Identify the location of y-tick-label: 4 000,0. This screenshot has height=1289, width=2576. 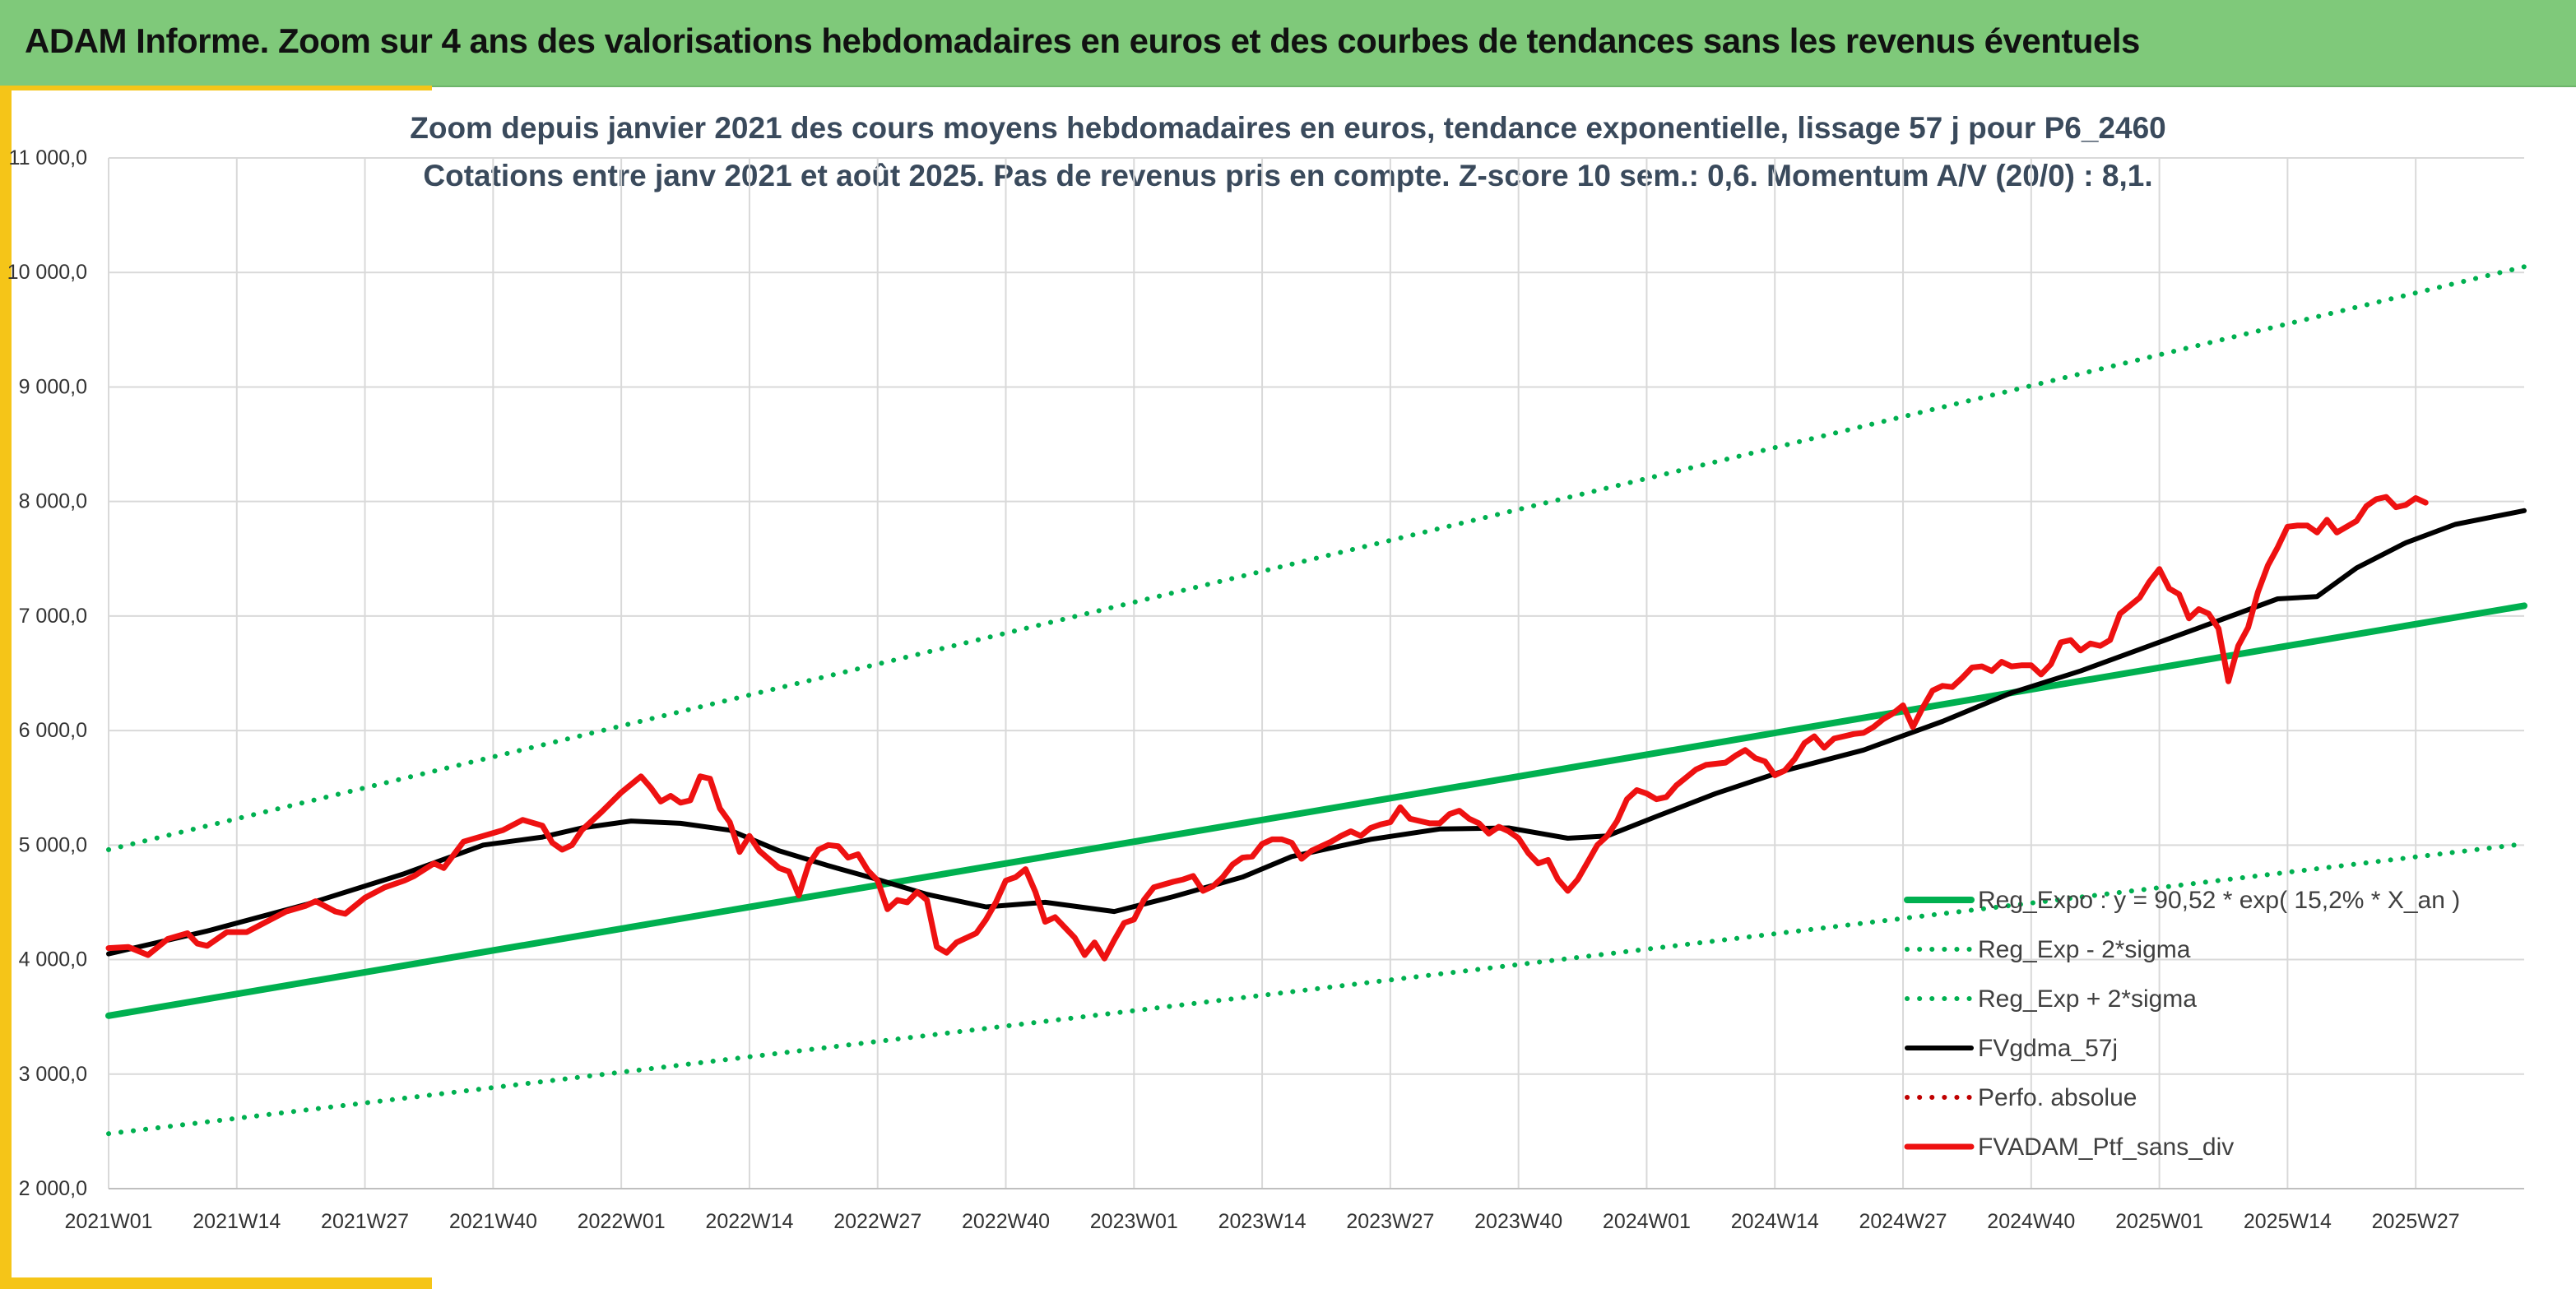
(53, 959).